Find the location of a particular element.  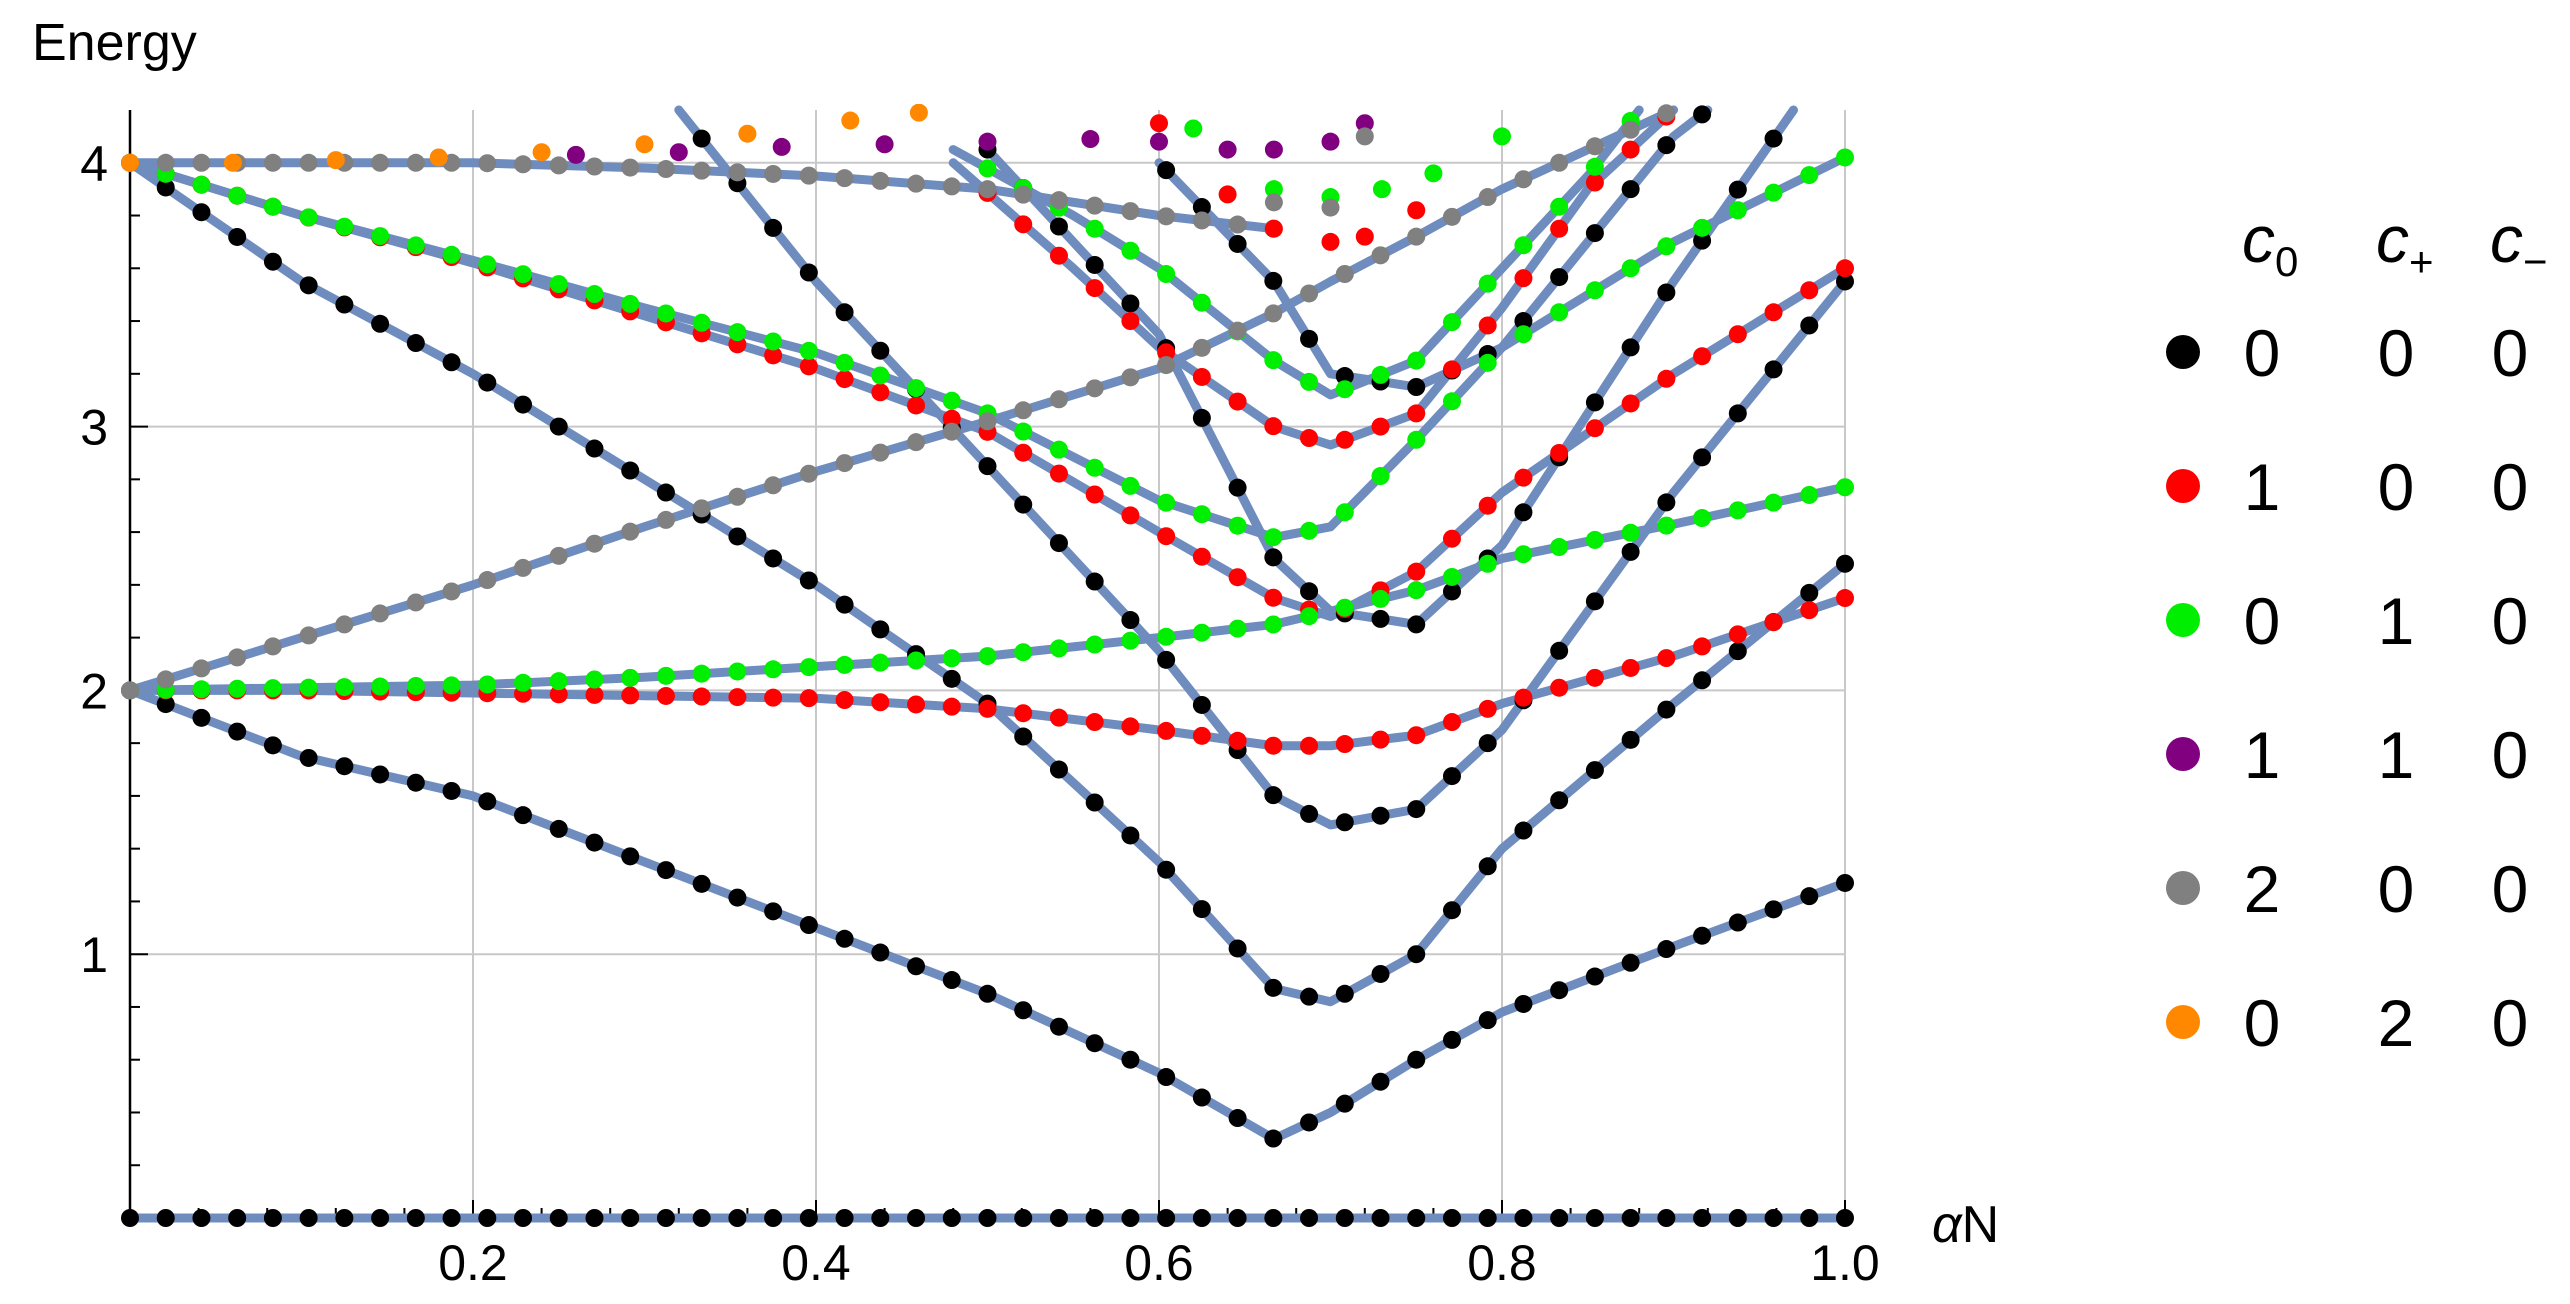

x-tick-label: 1.0 is located at coordinates (1845, 1263).